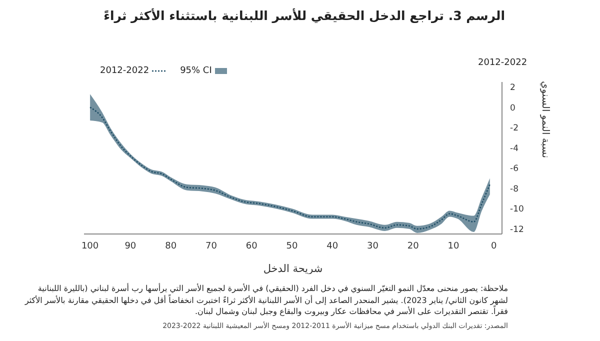  Describe the element at coordinates (494, 246) in the screenshot. I see `x-tick-label: 0` at that location.